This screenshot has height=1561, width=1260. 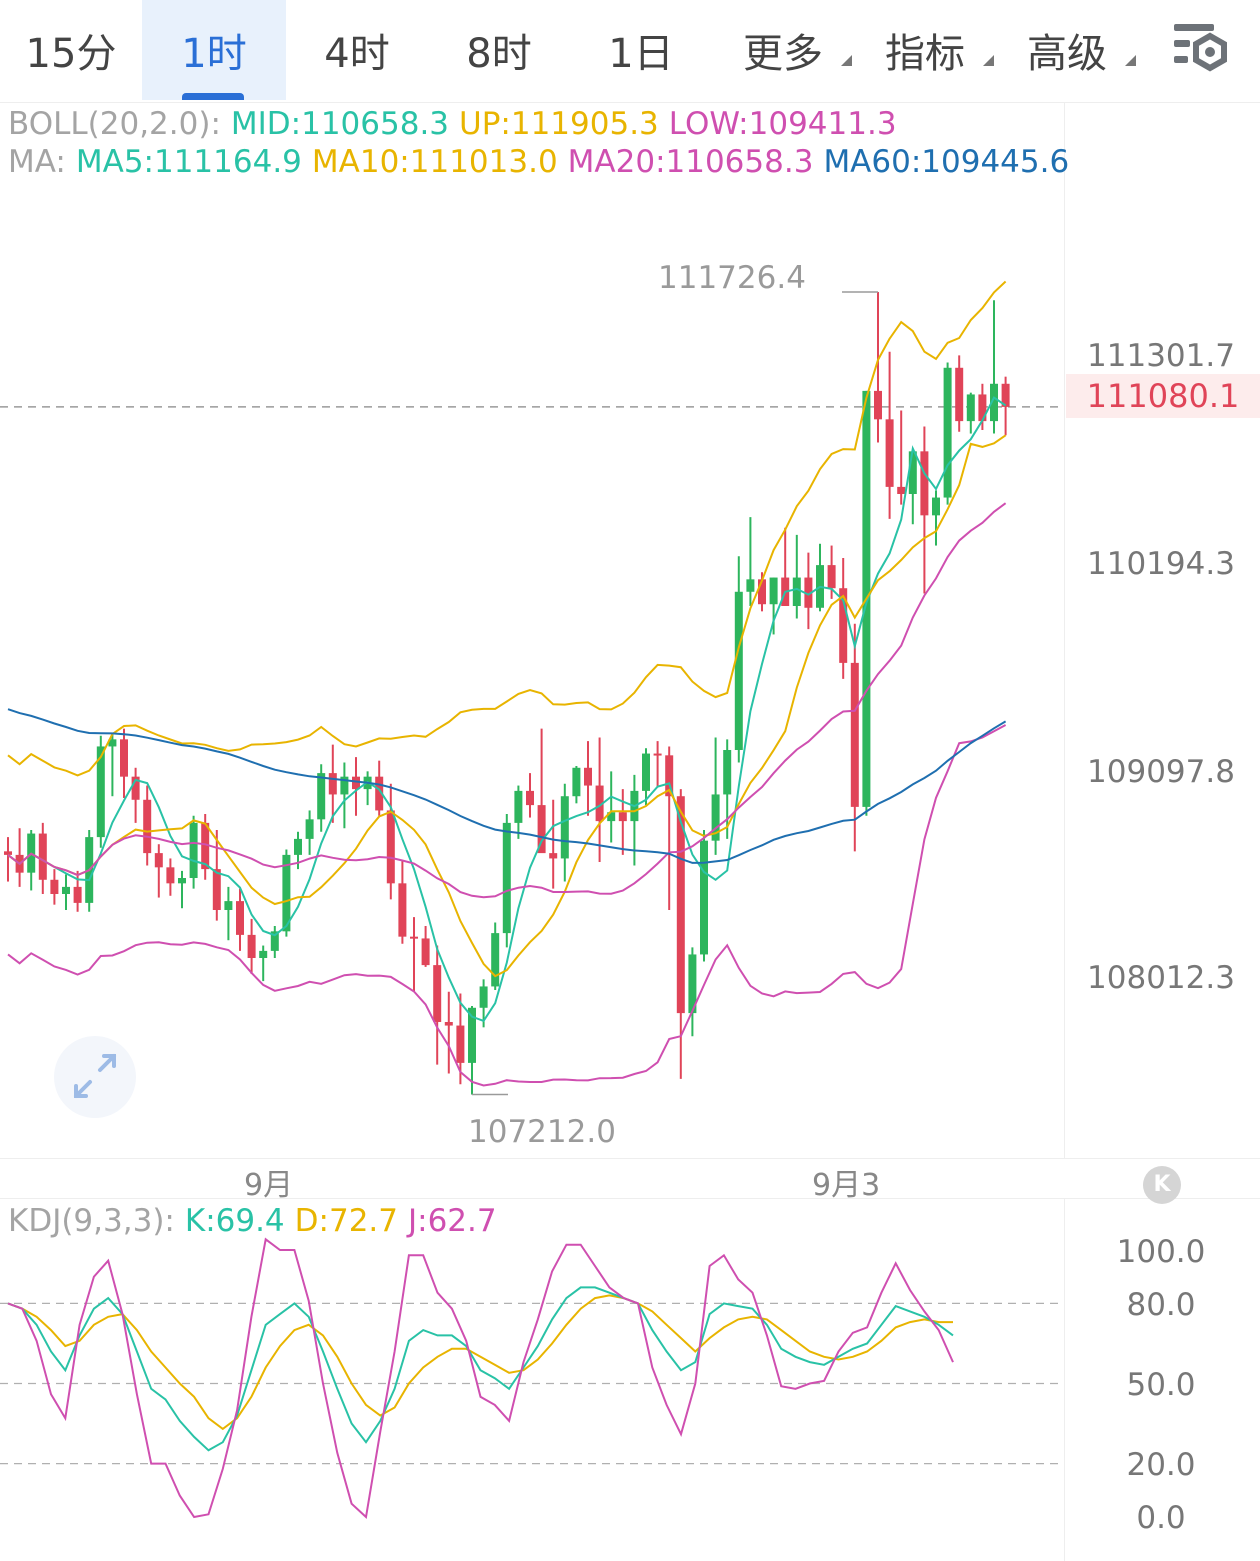 What do you see at coordinates (213, 96) in the screenshot?
I see `active-tab-indicator` at bounding box center [213, 96].